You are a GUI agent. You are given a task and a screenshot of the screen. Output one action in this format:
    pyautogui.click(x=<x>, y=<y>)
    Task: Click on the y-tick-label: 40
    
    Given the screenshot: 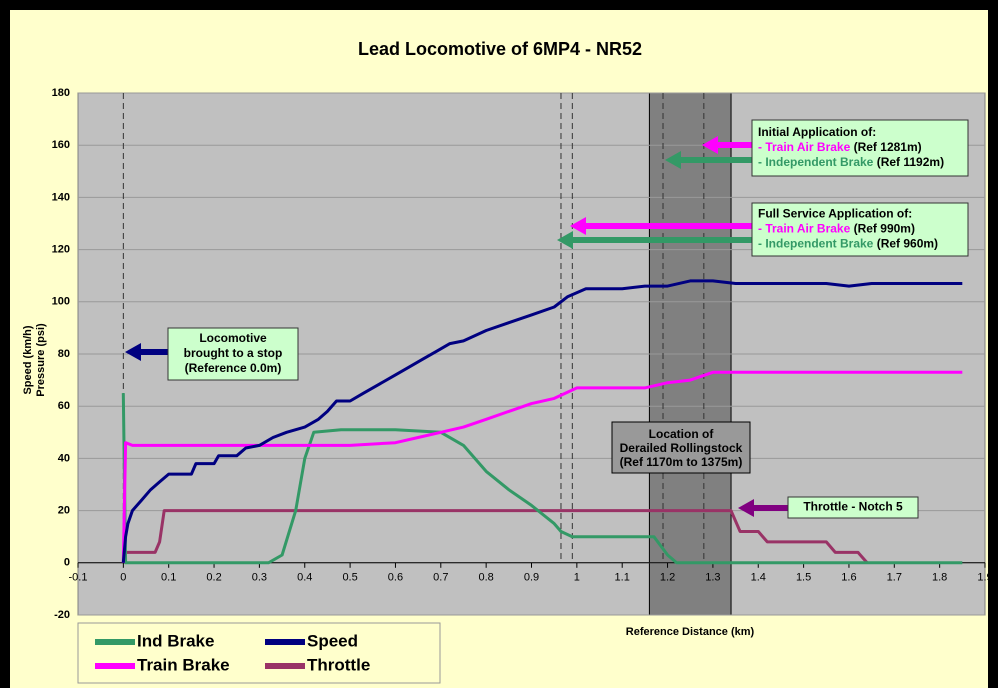 What is the action you would take?
    pyautogui.click(x=64, y=458)
    